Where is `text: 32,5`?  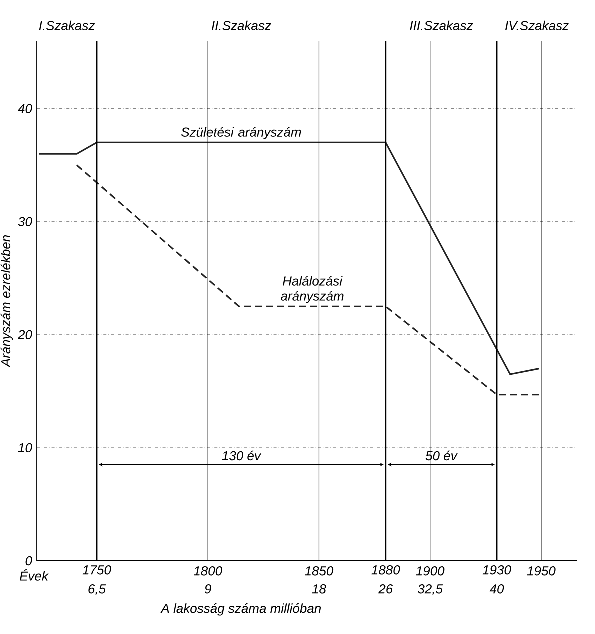
text: 32,5 is located at coordinates (431, 590).